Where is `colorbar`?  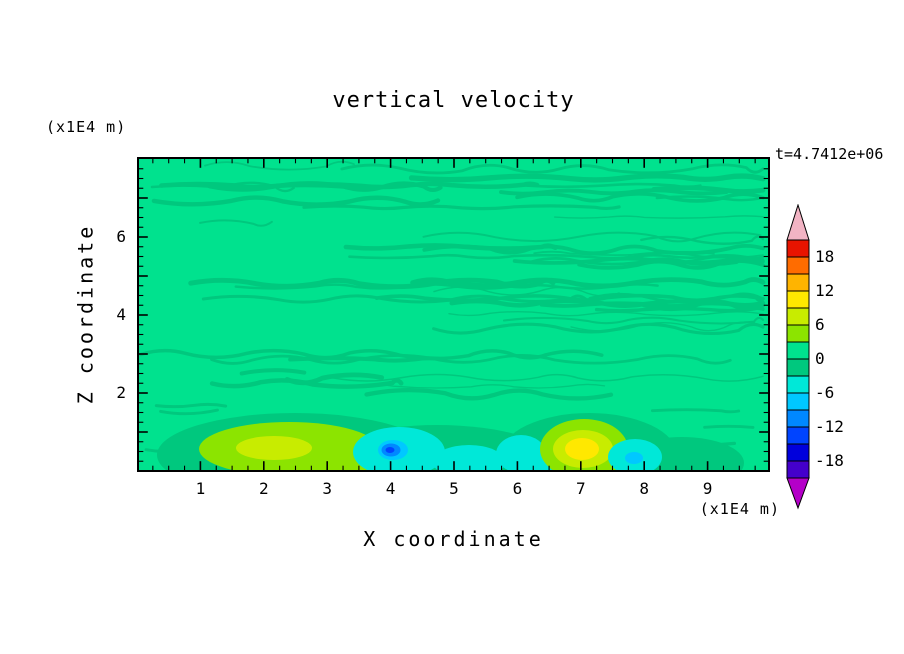
colorbar is located at coordinates (798, 357).